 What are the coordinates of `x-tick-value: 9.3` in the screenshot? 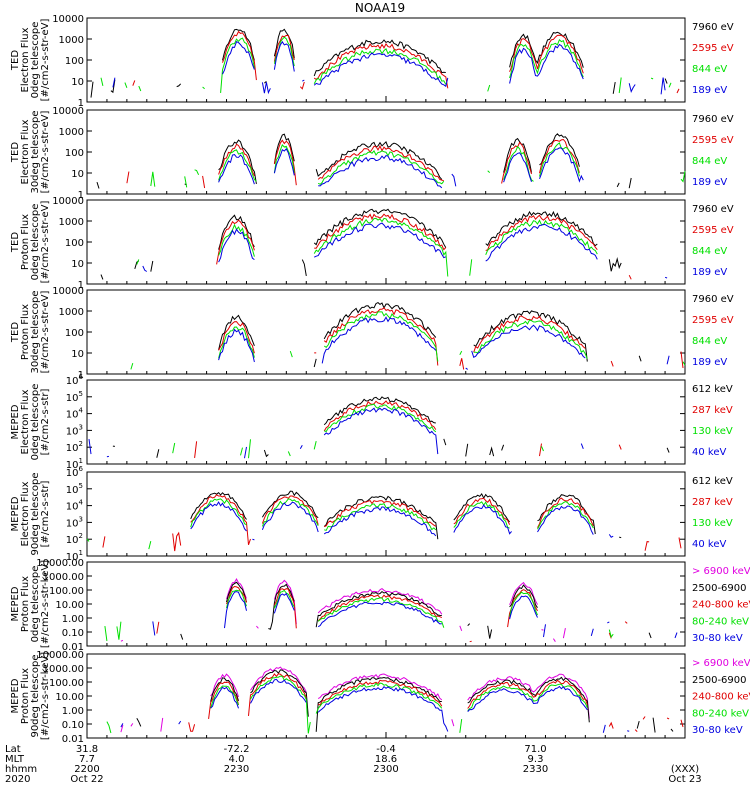 It's located at (536, 759).